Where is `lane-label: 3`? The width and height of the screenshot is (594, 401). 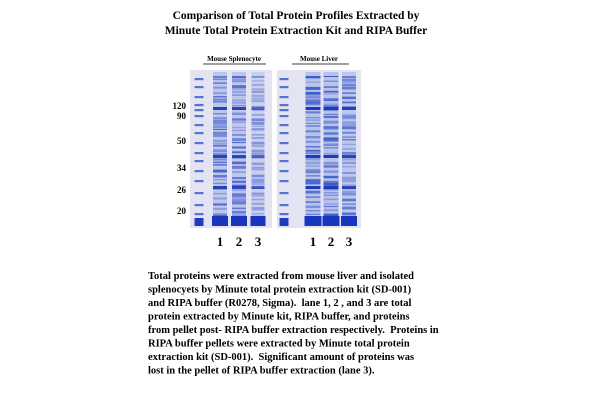 lane-label: 3 is located at coordinates (349, 241).